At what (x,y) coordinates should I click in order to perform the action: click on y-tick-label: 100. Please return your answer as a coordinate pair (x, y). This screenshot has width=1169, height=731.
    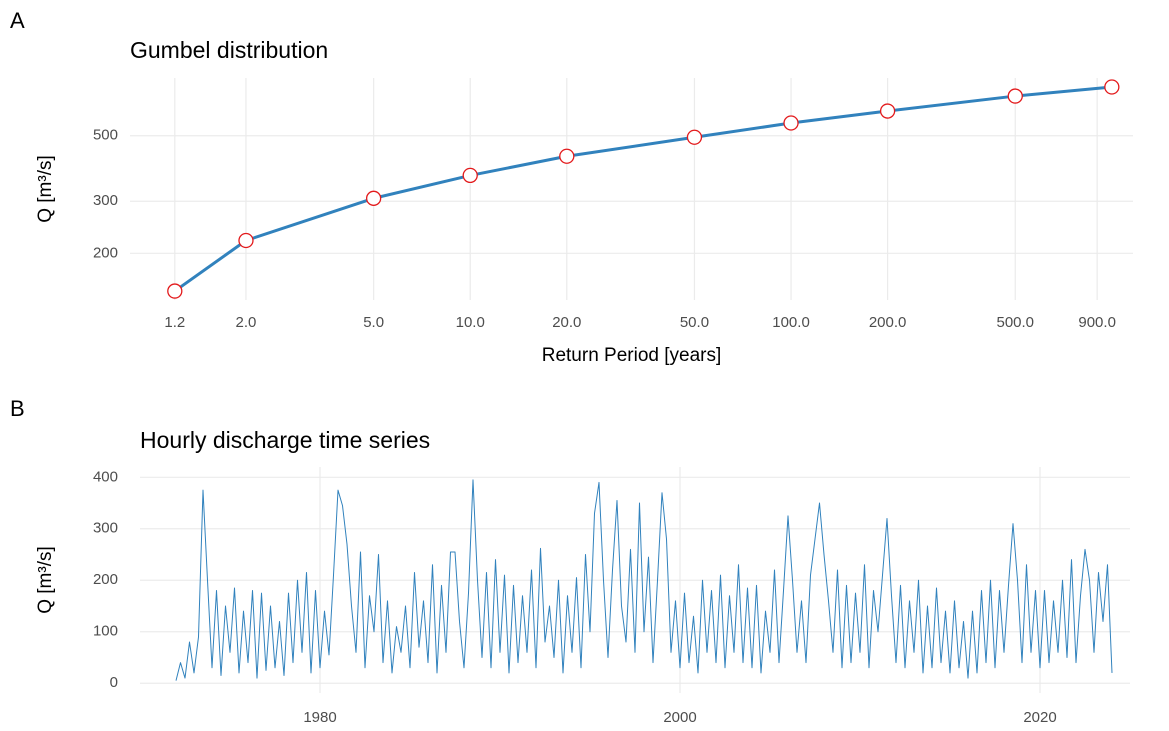
    Looking at the image, I should click on (105, 631).